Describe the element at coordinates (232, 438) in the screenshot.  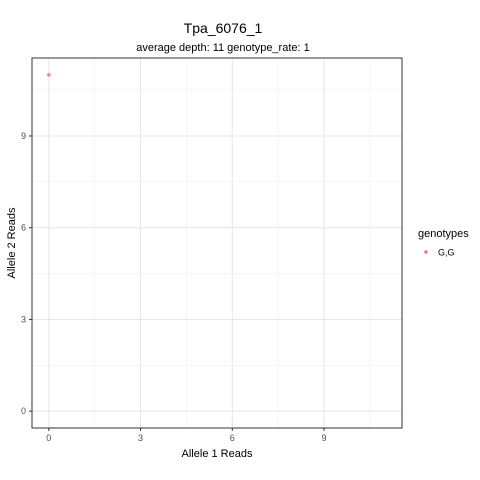
I see `x-tick-label: 6` at that location.